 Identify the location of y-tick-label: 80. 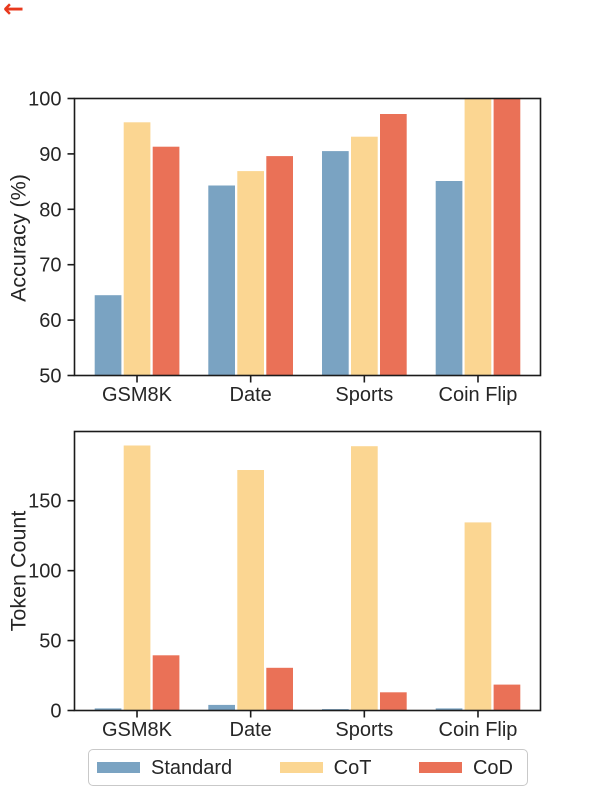
(50, 210).